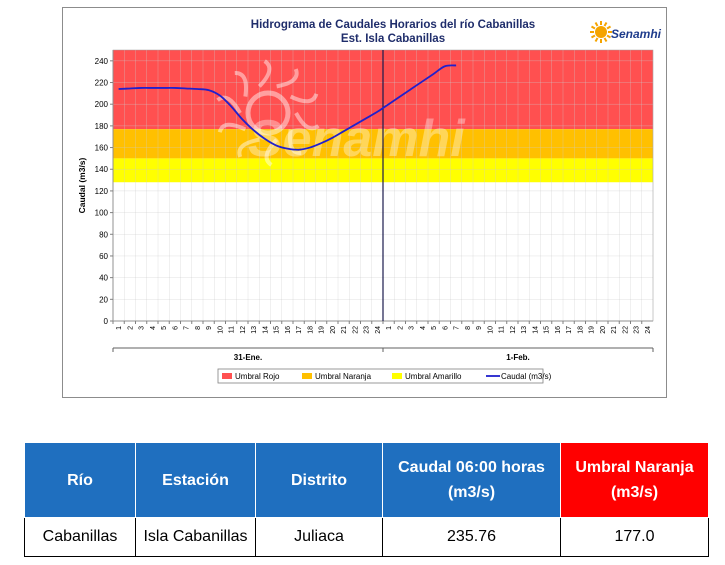 This screenshot has width=725, height=565. What do you see at coordinates (490, 330) in the screenshot?
I see `x-tick-label: 10` at bounding box center [490, 330].